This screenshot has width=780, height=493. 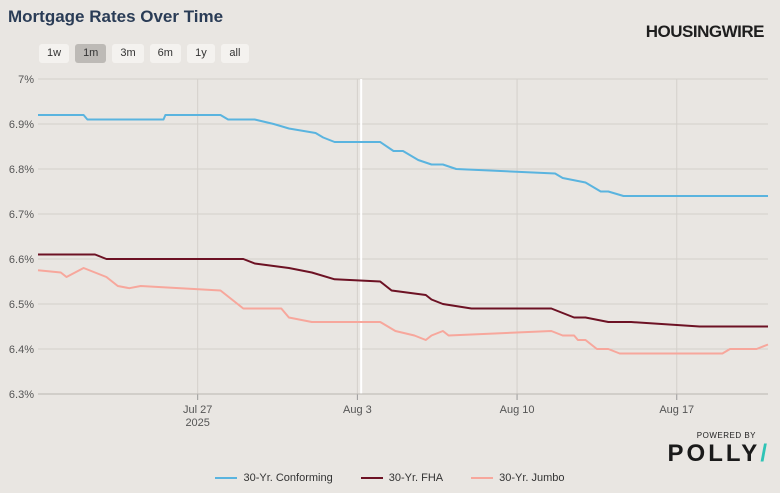 I want to click on legend-label-fha: 30-Yr. FHA, so click(x=416, y=478).